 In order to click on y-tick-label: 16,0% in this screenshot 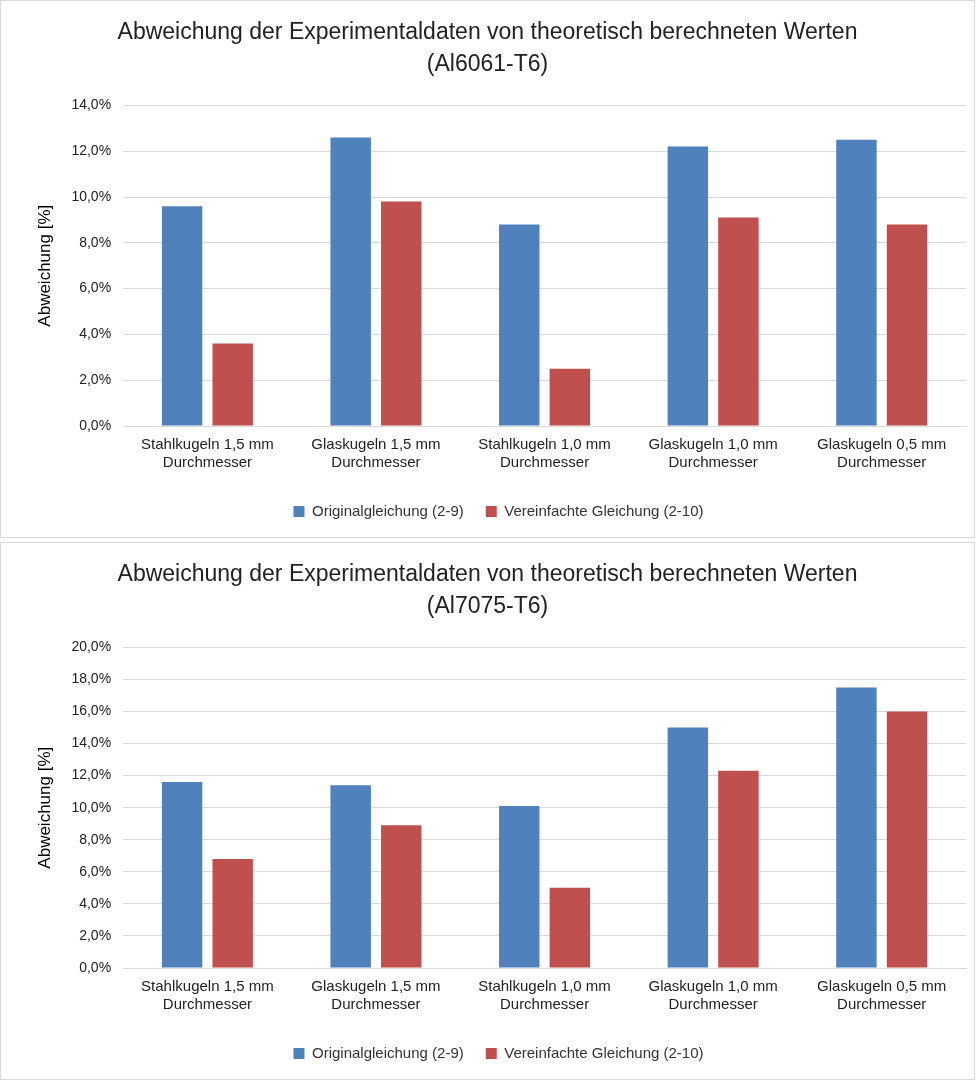, I will do `click(91, 710)`.